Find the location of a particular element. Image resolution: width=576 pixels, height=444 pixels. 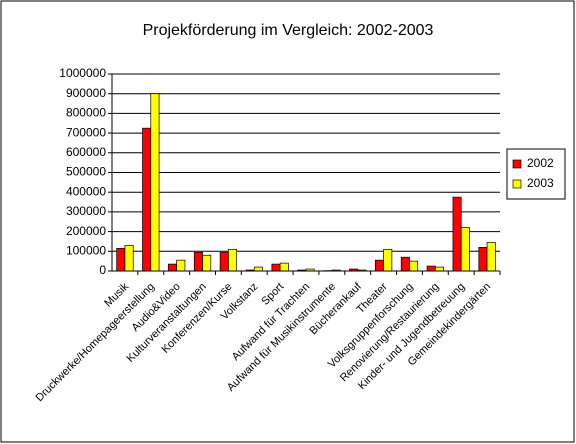

y-tick-label: 600000 is located at coordinates (86, 152).